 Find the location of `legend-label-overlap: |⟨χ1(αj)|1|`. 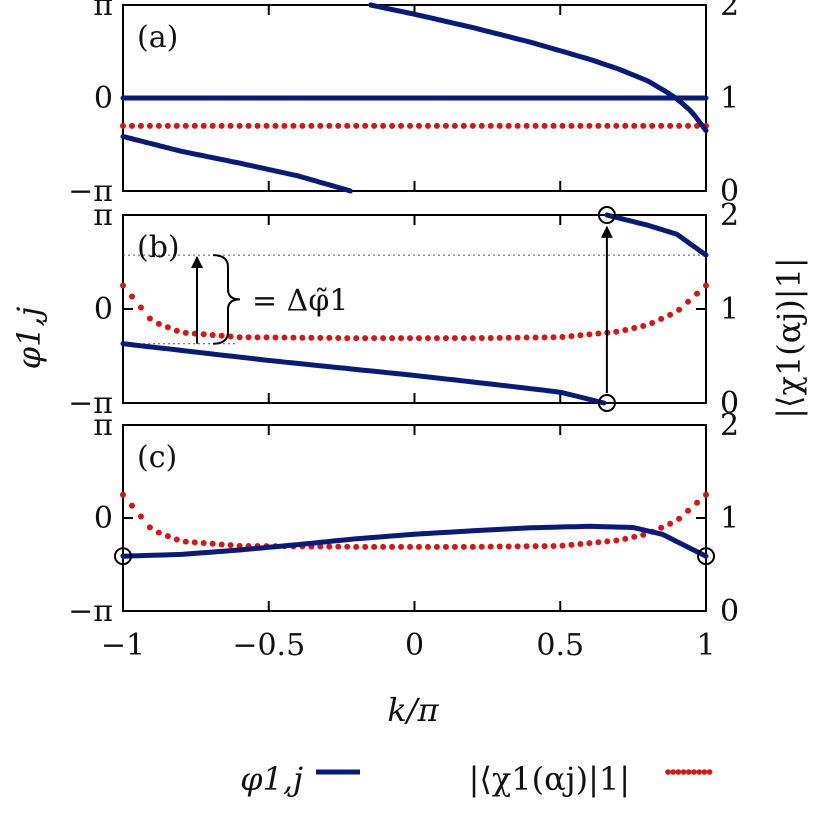

legend-label-overlap: |⟨χ1(αj)|1| is located at coordinates (549, 779).